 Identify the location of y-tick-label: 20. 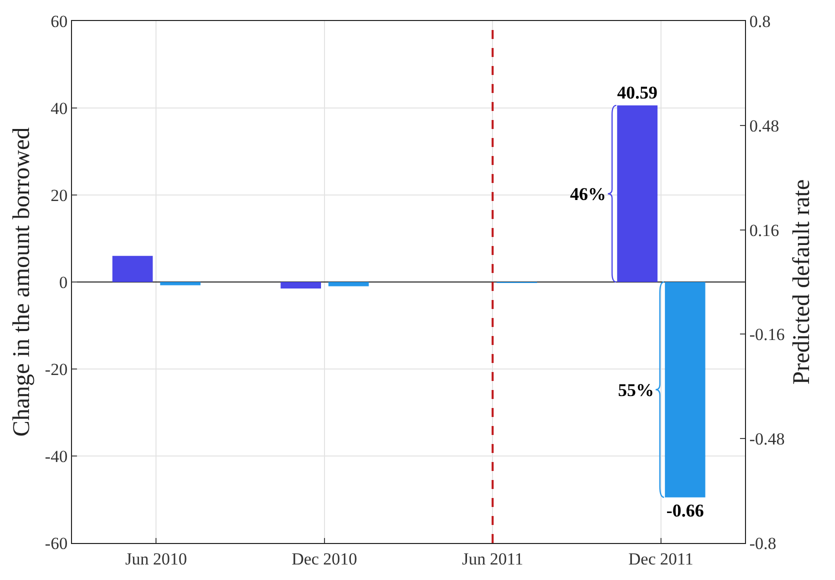
(59, 195).